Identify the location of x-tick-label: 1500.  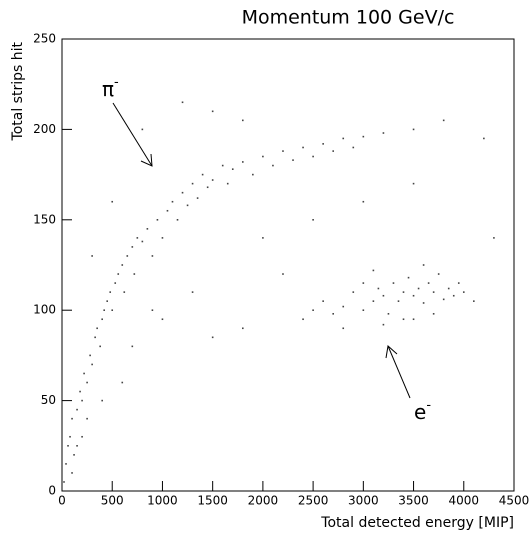
(212, 501).